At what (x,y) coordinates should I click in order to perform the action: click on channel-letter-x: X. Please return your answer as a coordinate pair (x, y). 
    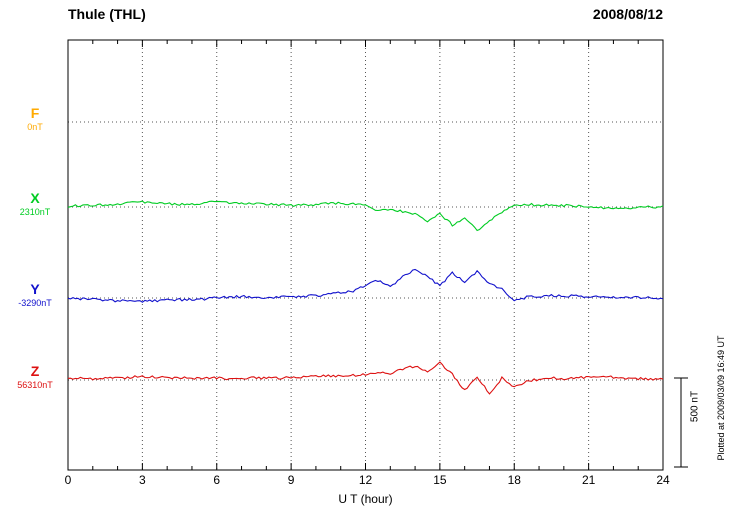
    Looking at the image, I should click on (35, 198).